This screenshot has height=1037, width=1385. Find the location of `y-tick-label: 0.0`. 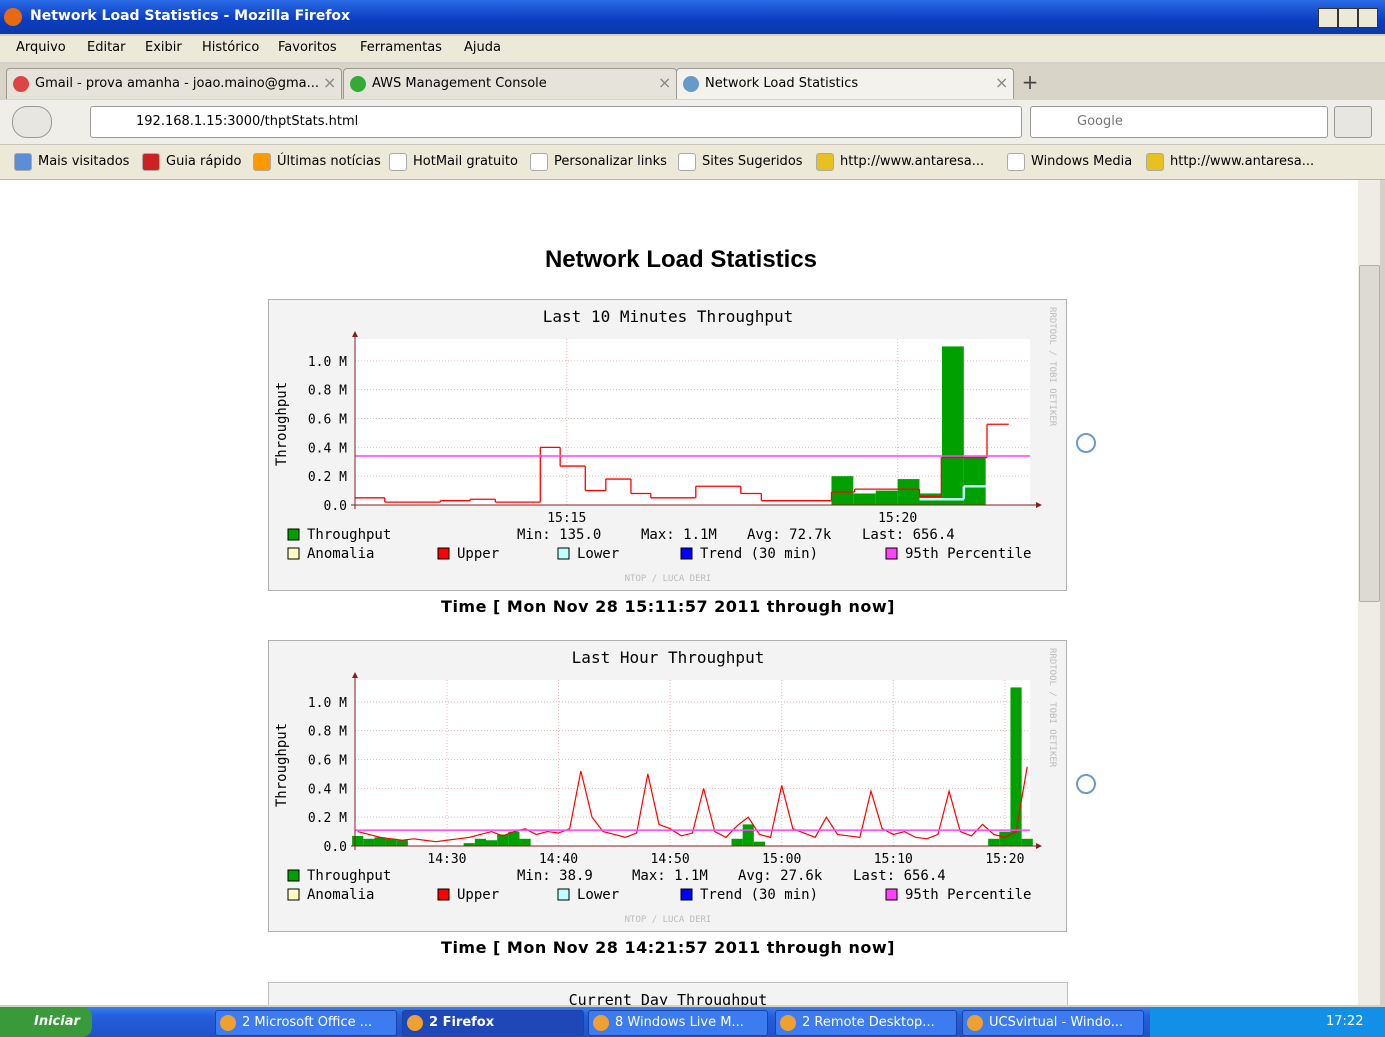

y-tick-label: 0.0 is located at coordinates (335, 506).